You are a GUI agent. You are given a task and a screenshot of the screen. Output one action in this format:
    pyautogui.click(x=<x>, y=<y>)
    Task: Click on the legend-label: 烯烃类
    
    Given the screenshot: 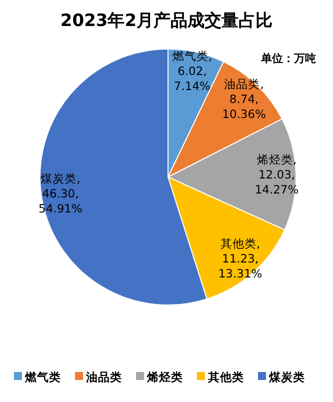 What is the action you would take?
    pyautogui.click(x=164, y=377)
    